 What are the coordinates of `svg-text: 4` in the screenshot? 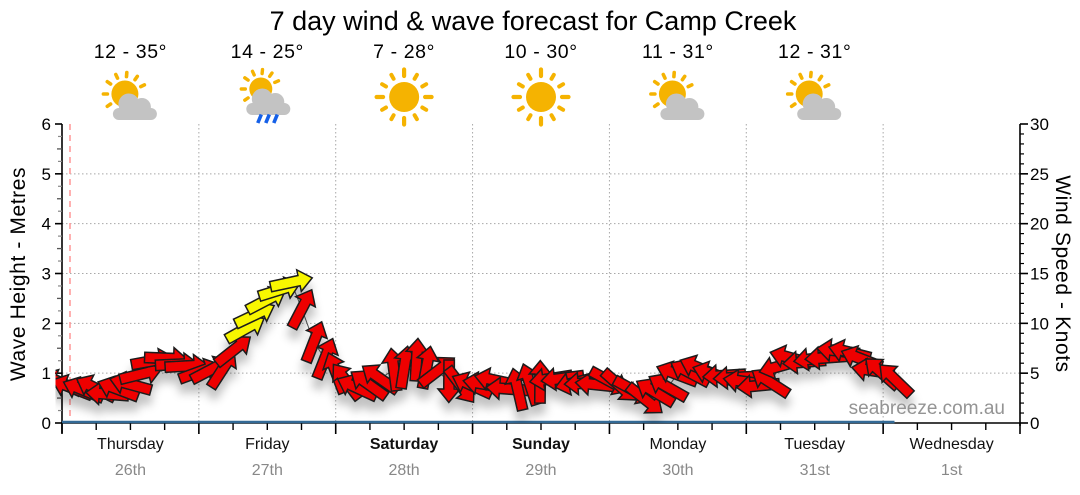 It's located at (46, 224).